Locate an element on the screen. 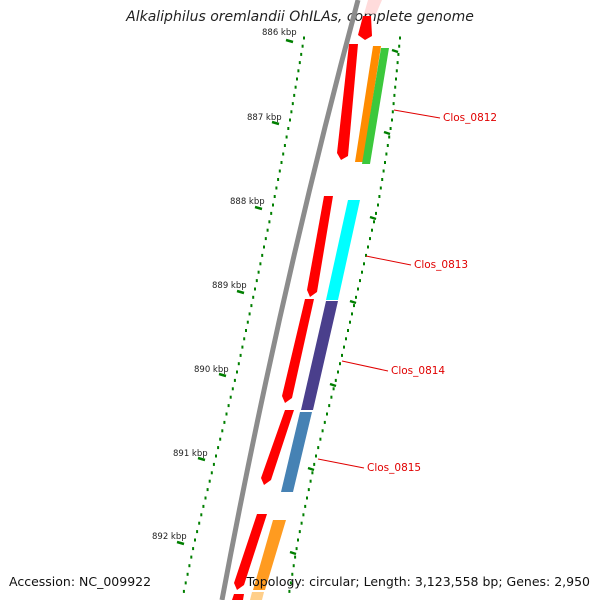 The image size is (600, 600). tick-label-888: 888 kbp is located at coordinates (247, 202).